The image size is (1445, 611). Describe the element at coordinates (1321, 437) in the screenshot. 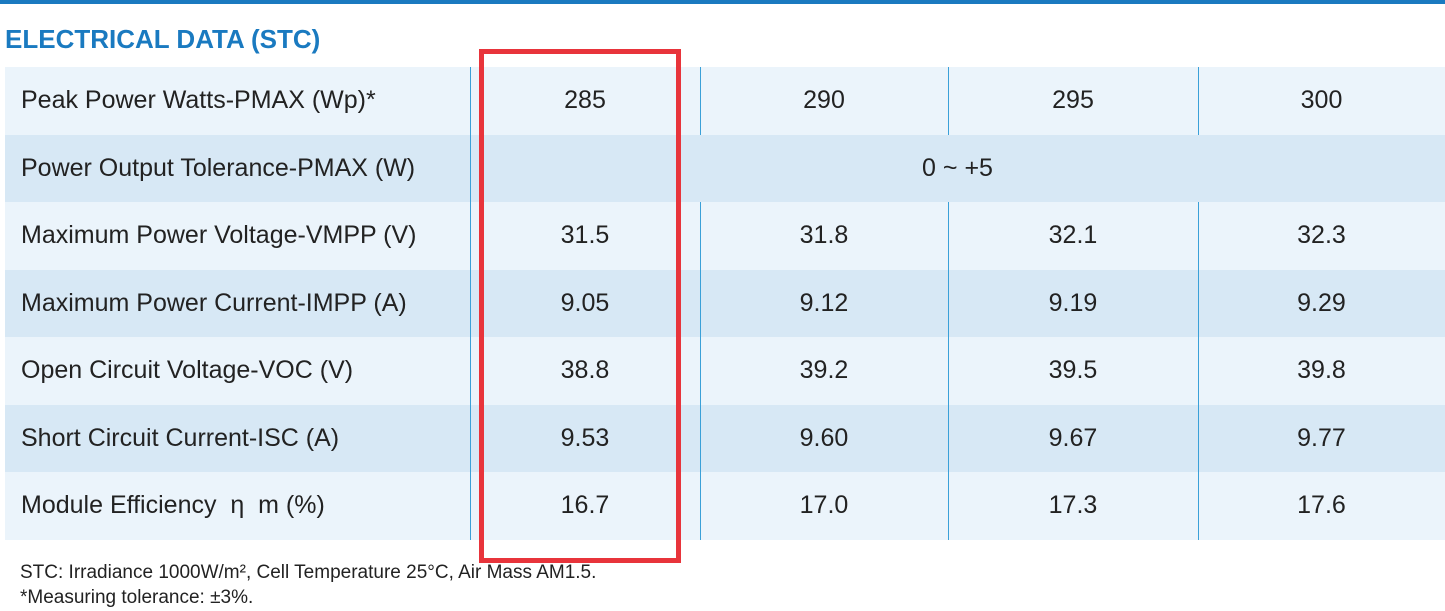

I see `value-cell: 9.77` at that location.